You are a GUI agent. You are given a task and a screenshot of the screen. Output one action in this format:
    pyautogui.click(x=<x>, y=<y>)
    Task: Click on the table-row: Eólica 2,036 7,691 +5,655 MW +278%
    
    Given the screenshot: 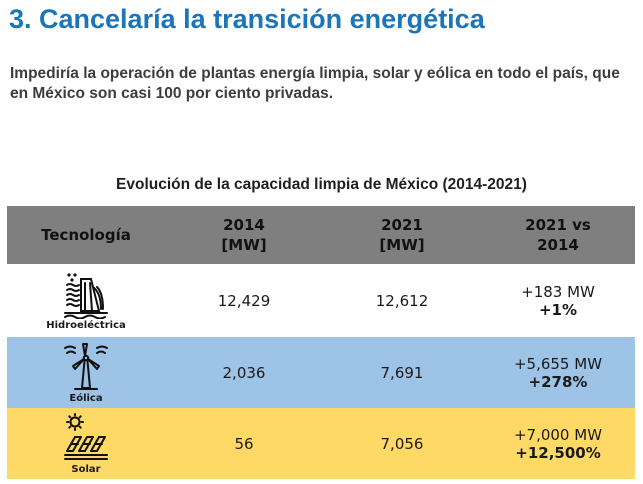 What is the action you would take?
    pyautogui.click(x=321, y=372)
    